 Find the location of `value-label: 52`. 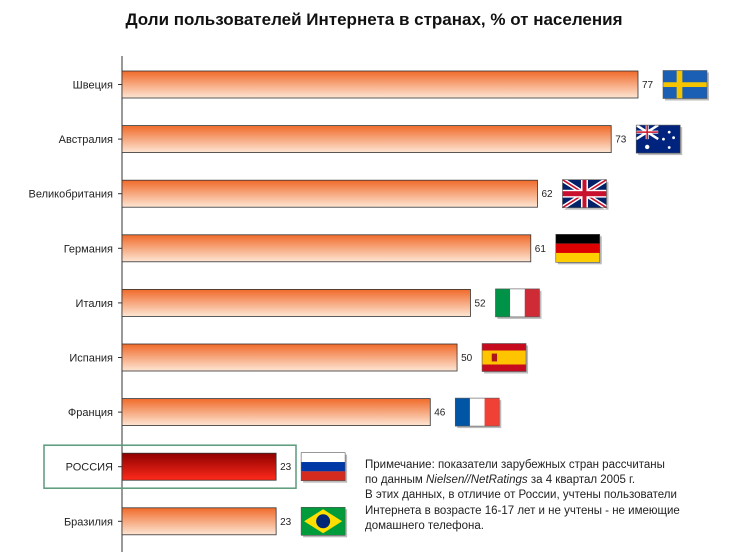

value-label: 52 is located at coordinates (480, 303).